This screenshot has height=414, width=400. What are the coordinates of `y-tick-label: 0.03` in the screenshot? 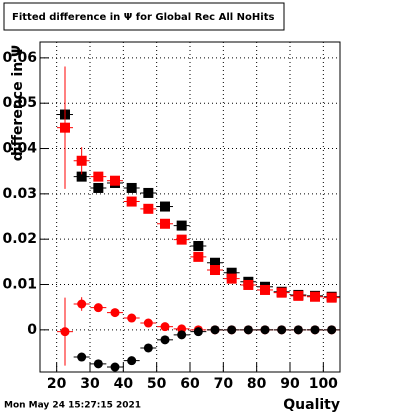 It's located at (19, 194).